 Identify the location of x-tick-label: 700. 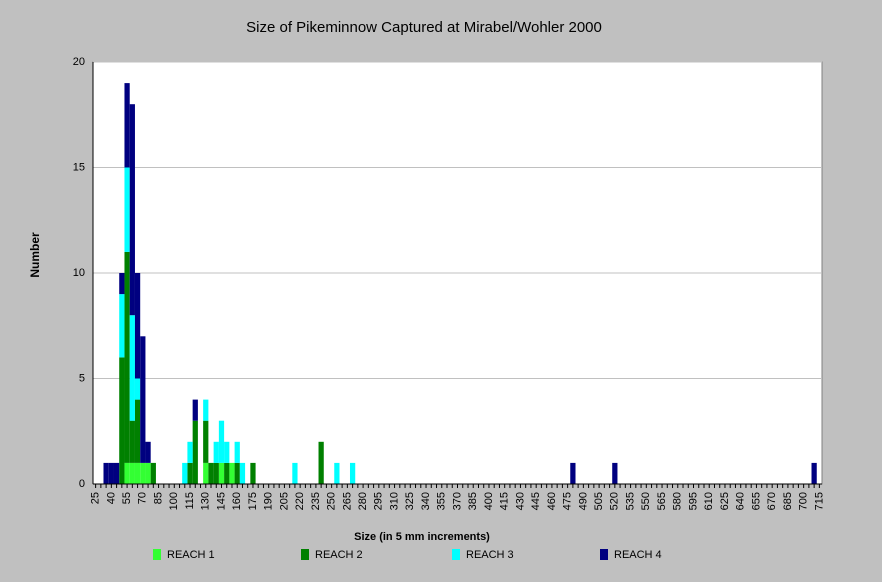
(804, 501).